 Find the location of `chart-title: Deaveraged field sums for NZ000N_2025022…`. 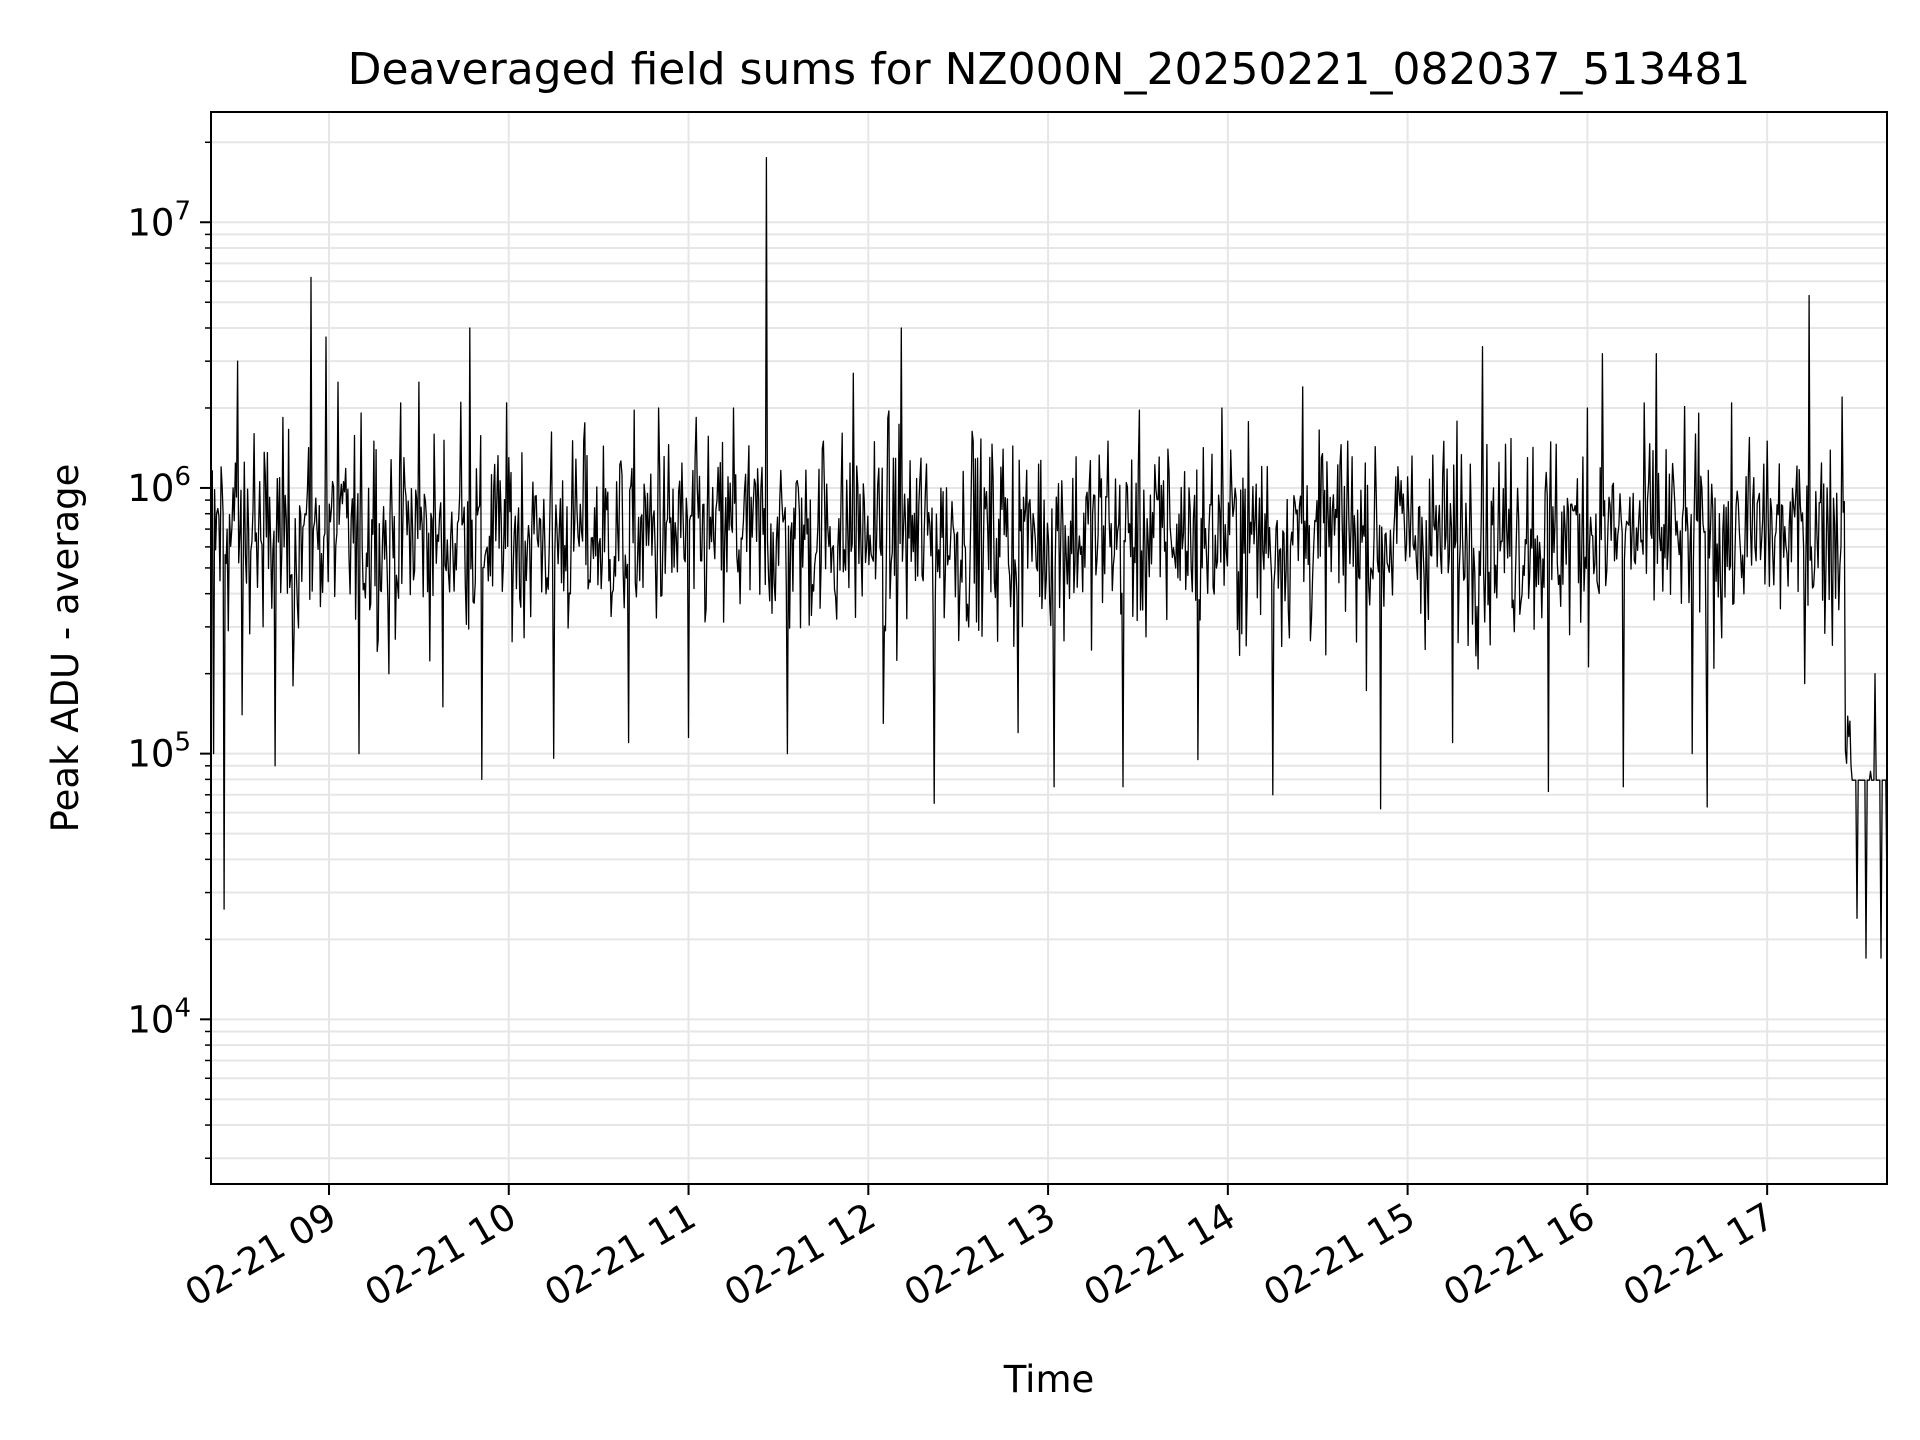

chart-title: Deaveraged field sums for NZ000N_2025022… is located at coordinates (1049, 69).